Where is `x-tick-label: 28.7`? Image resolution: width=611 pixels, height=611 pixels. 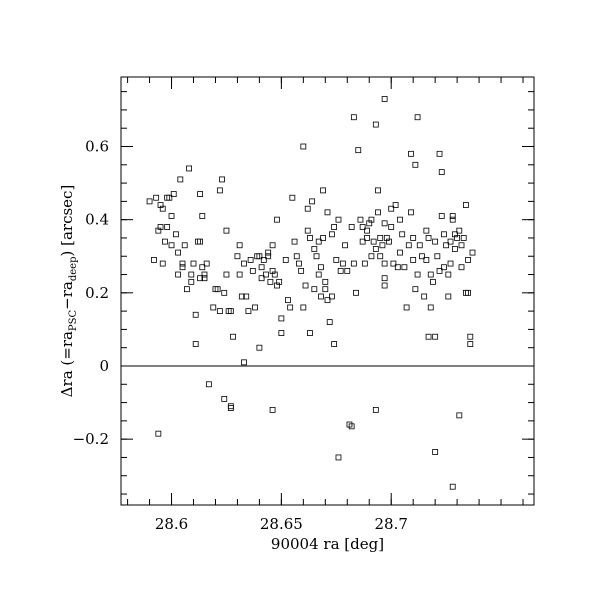
x-tick-label: 28.7 is located at coordinates (391, 524).